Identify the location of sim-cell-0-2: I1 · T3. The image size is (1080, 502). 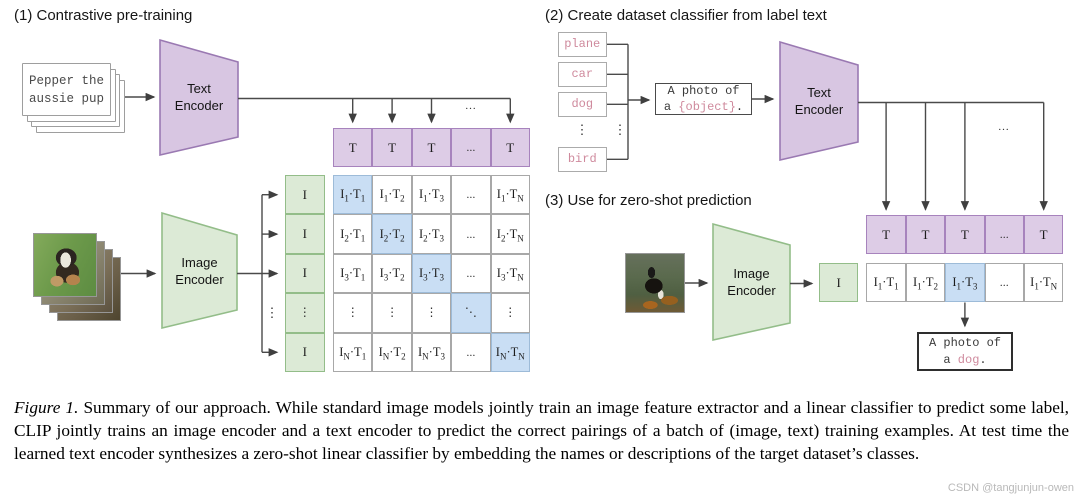
(431, 195).